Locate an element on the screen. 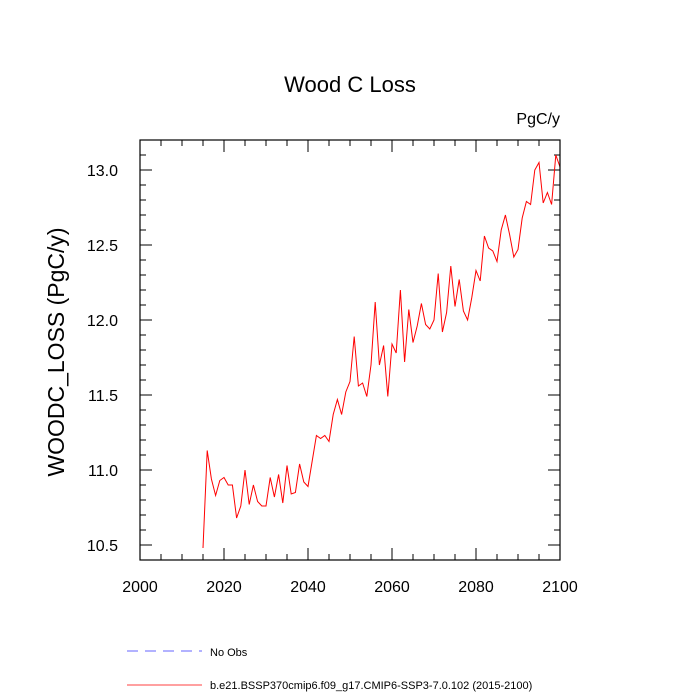  y-tick-label: 11.0 is located at coordinates (103, 471).